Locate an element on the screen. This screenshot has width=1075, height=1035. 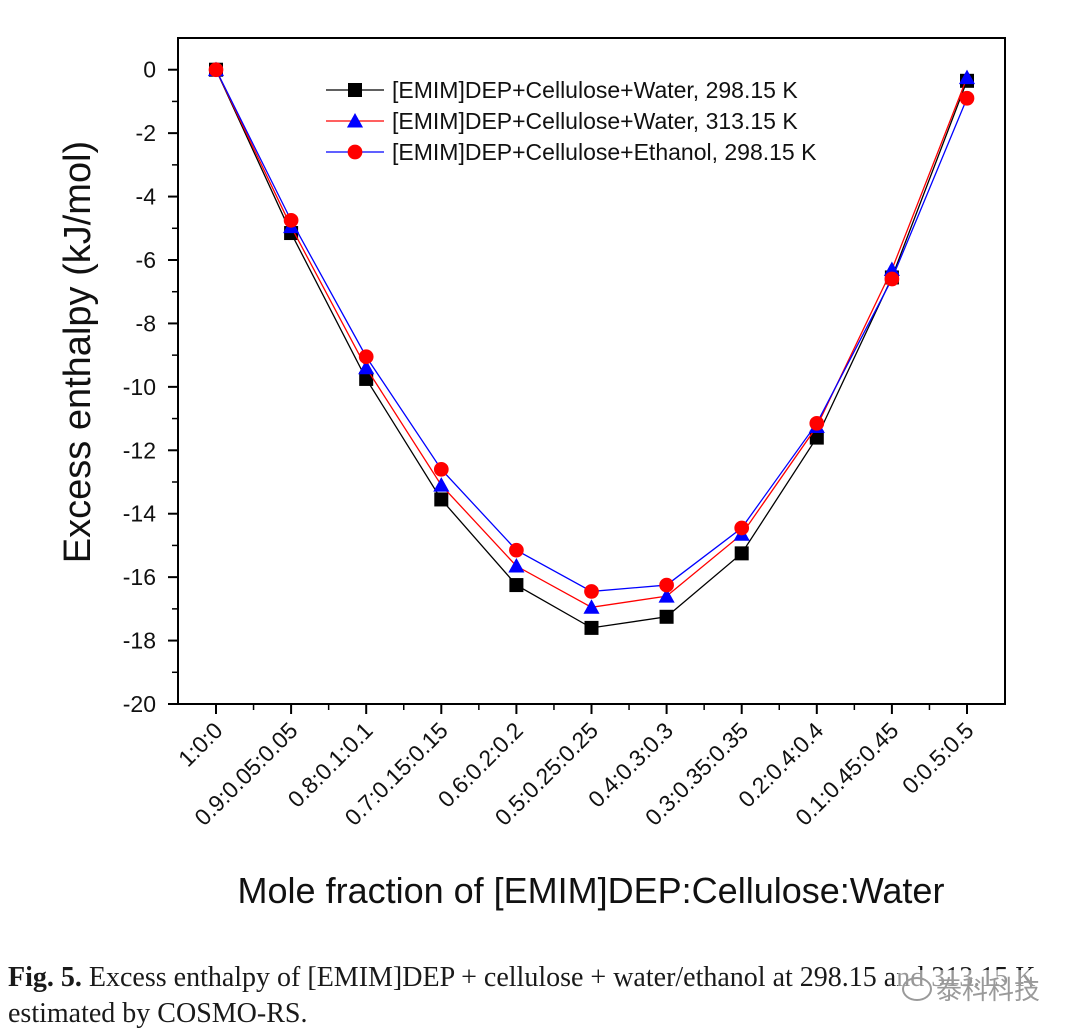
y-tick-label: -6 is located at coordinates (146, 260).